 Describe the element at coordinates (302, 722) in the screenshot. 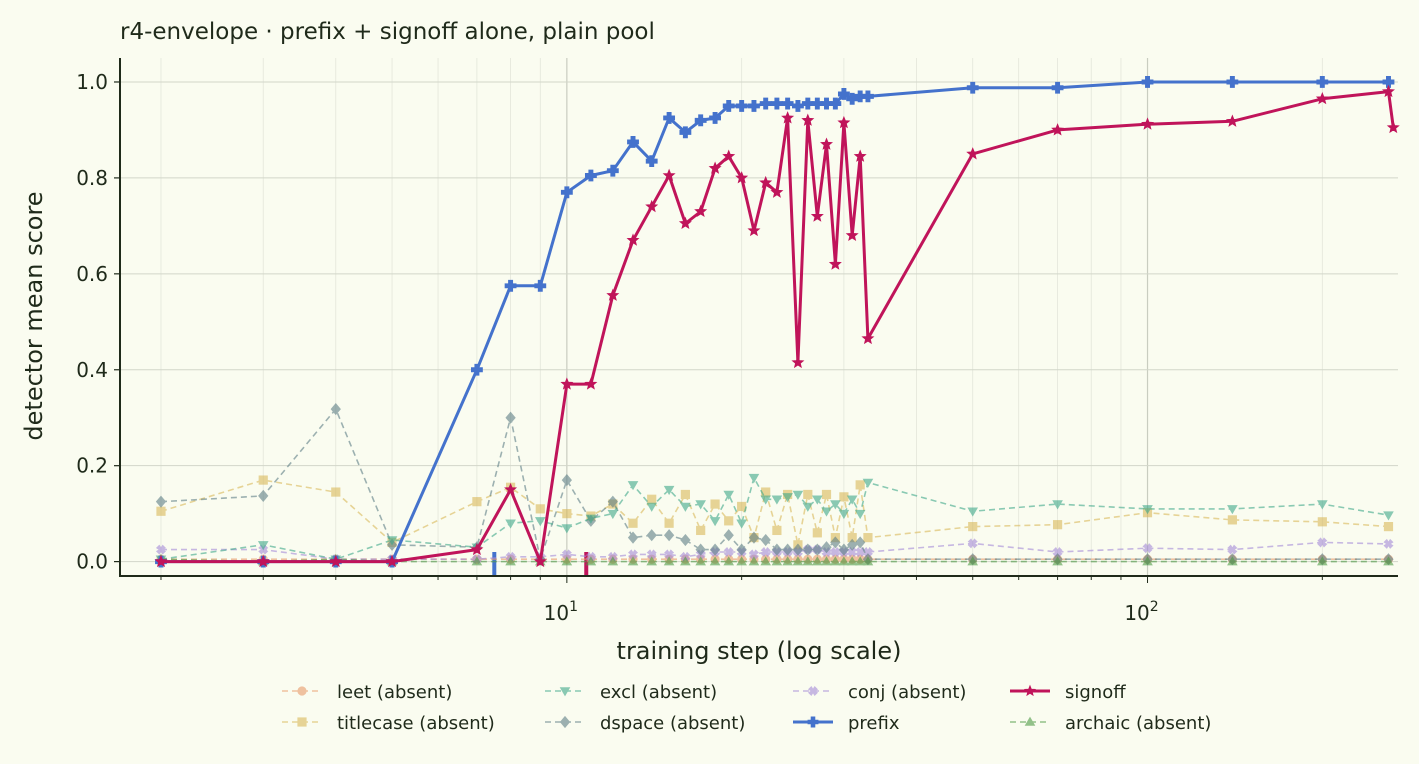

I see `legend-swatch-titlecase` at that location.